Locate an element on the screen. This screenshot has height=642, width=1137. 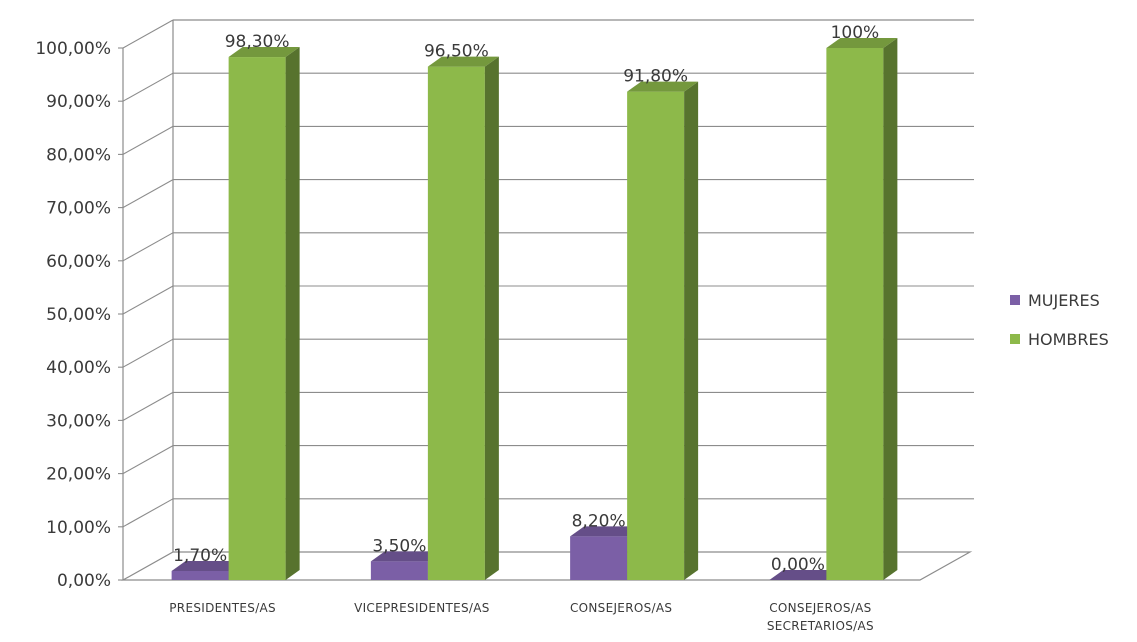
data-label-mujeres: 3,50% is located at coordinates (399, 546).